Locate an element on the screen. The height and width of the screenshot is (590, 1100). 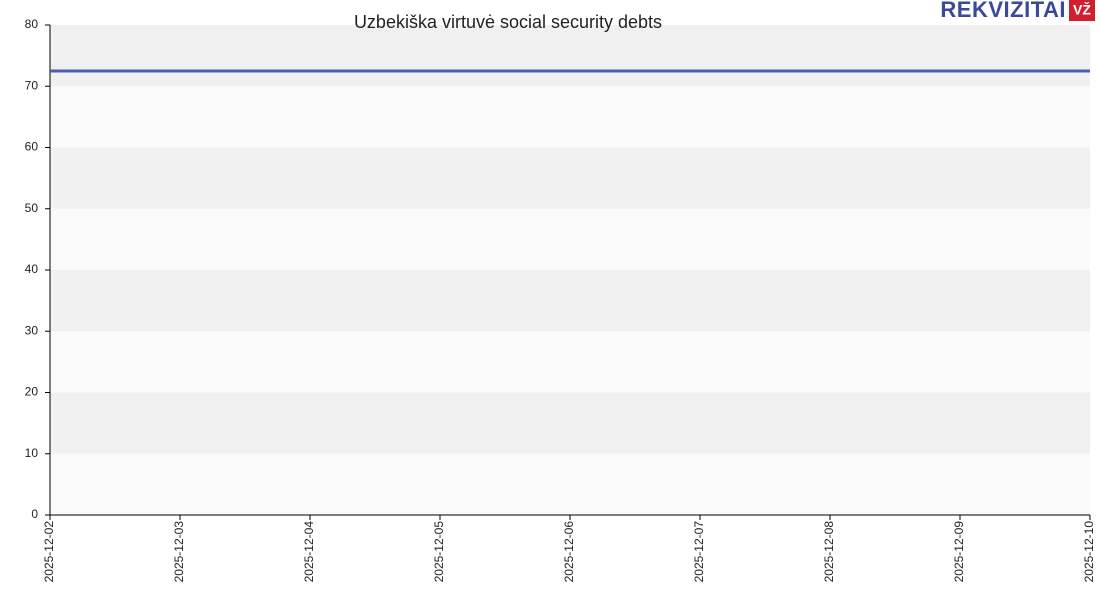
y-tick-label: 50 is located at coordinates (32, 208).